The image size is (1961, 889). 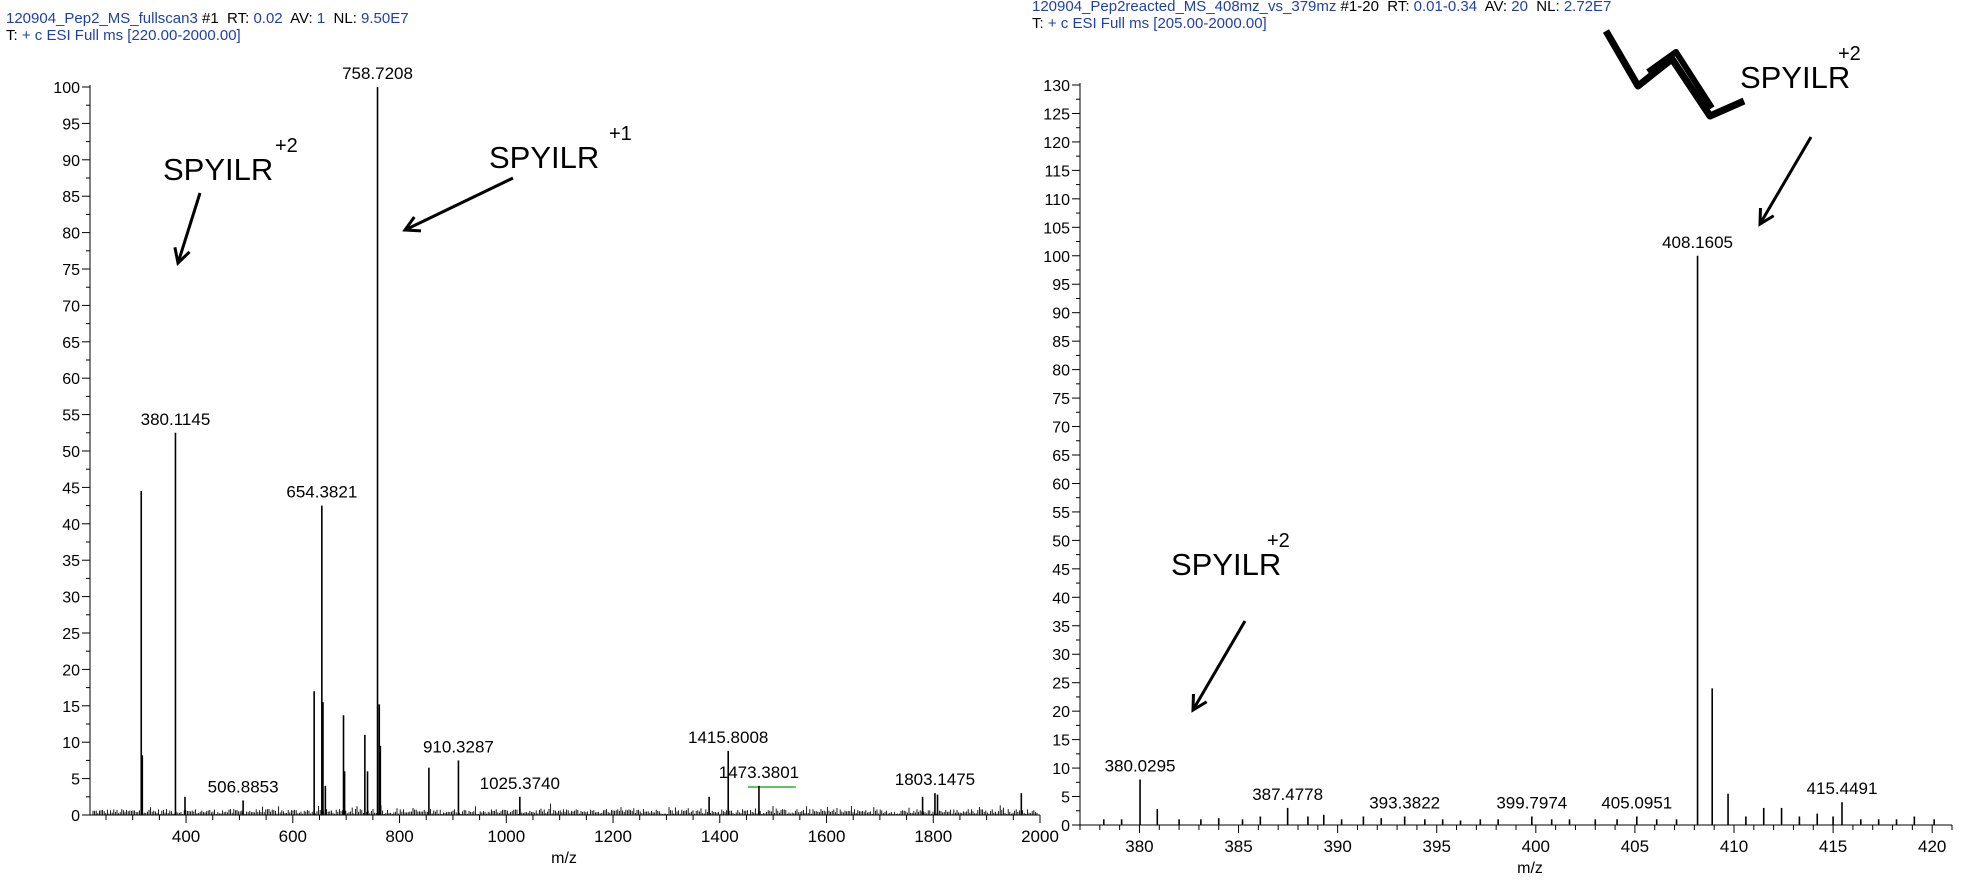 I want to click on left-peak-label: 1473.3801, so click(x=759, y=772).